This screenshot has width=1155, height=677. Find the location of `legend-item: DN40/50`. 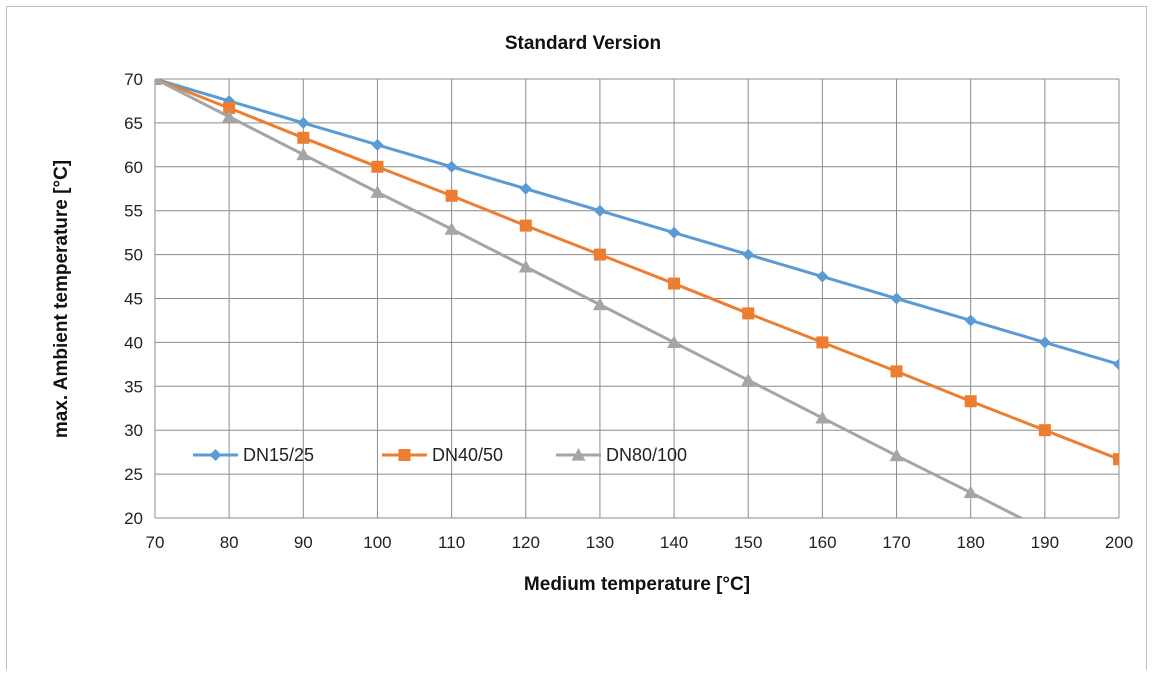

legend-item: DN40/50 is located at coordinates (442, 455).